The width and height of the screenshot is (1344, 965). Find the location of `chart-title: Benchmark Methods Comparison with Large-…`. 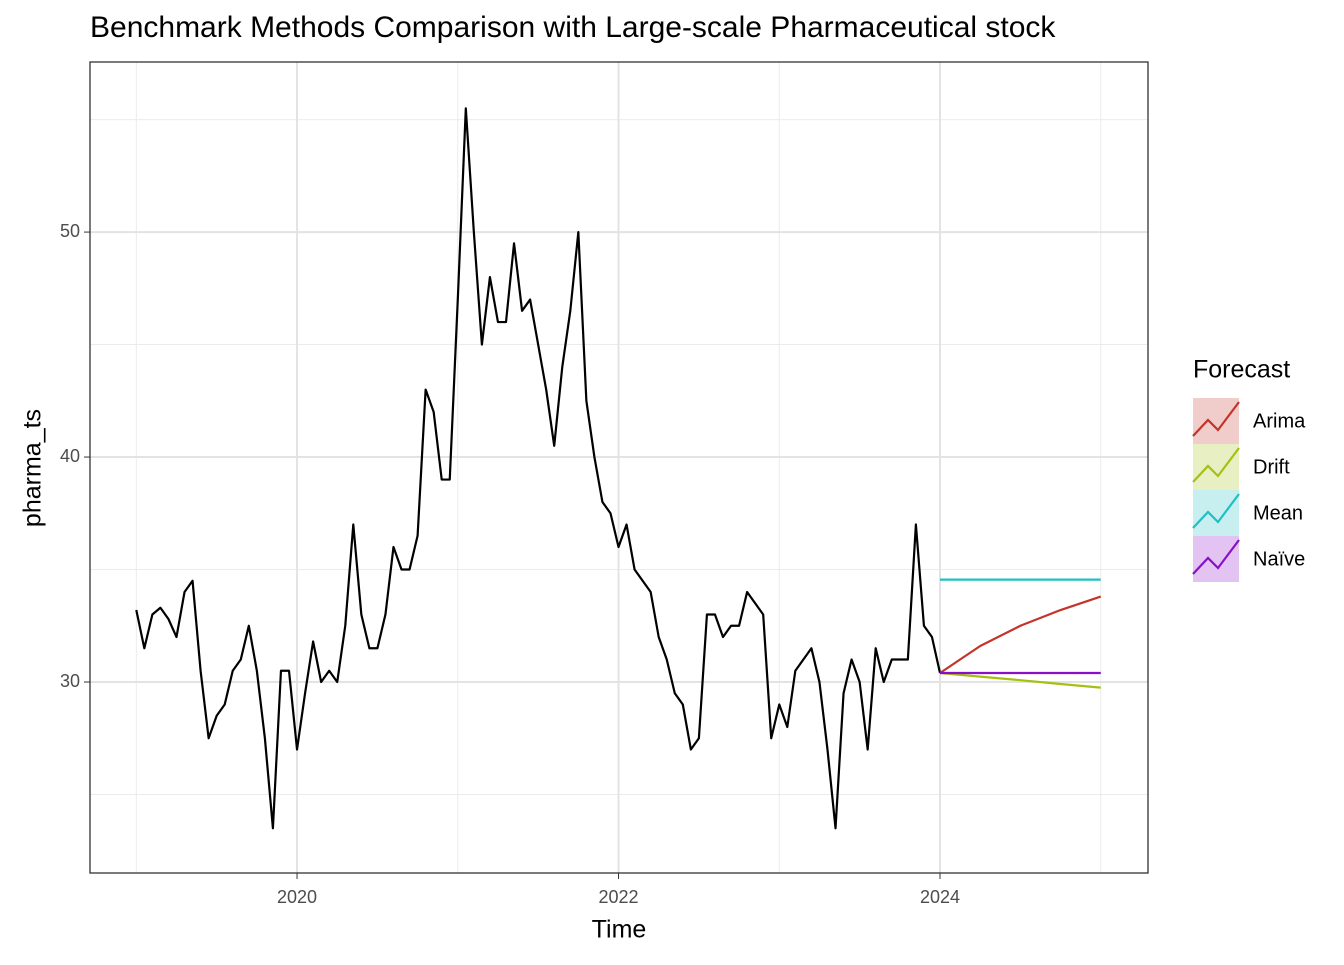

chart-title: Benchmark Methods Comparison with Large-… is located at coordinates (573, 27).